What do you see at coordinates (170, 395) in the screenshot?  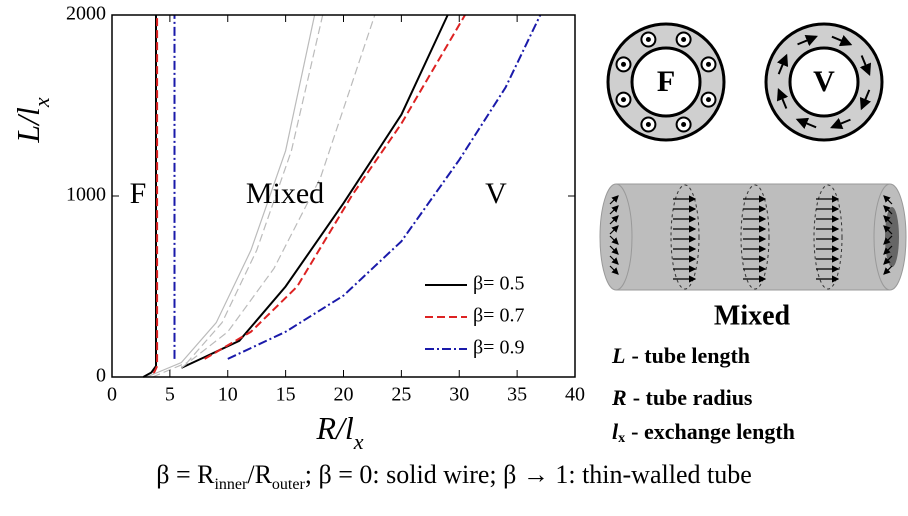 I see `x-tick-label: 5` at bounding box center [170, 395].